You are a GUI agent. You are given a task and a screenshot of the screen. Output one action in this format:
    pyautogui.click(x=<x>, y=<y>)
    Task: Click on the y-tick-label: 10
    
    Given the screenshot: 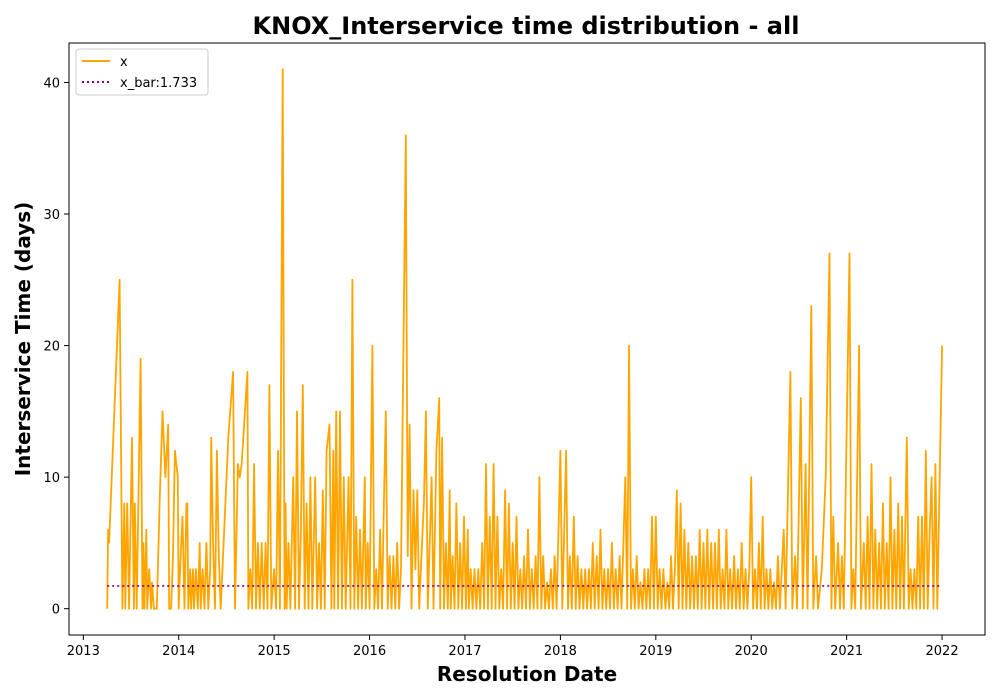 What is the action you would take?
    pyautogui.click(x=51, y=478)
    